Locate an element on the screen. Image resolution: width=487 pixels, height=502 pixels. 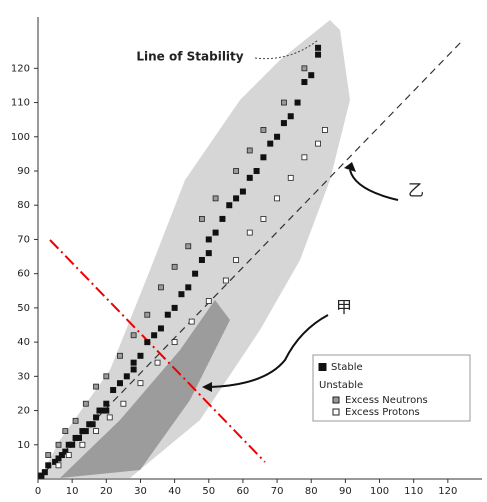
x-tick-label: 0 is located at coordinates (38, 491).